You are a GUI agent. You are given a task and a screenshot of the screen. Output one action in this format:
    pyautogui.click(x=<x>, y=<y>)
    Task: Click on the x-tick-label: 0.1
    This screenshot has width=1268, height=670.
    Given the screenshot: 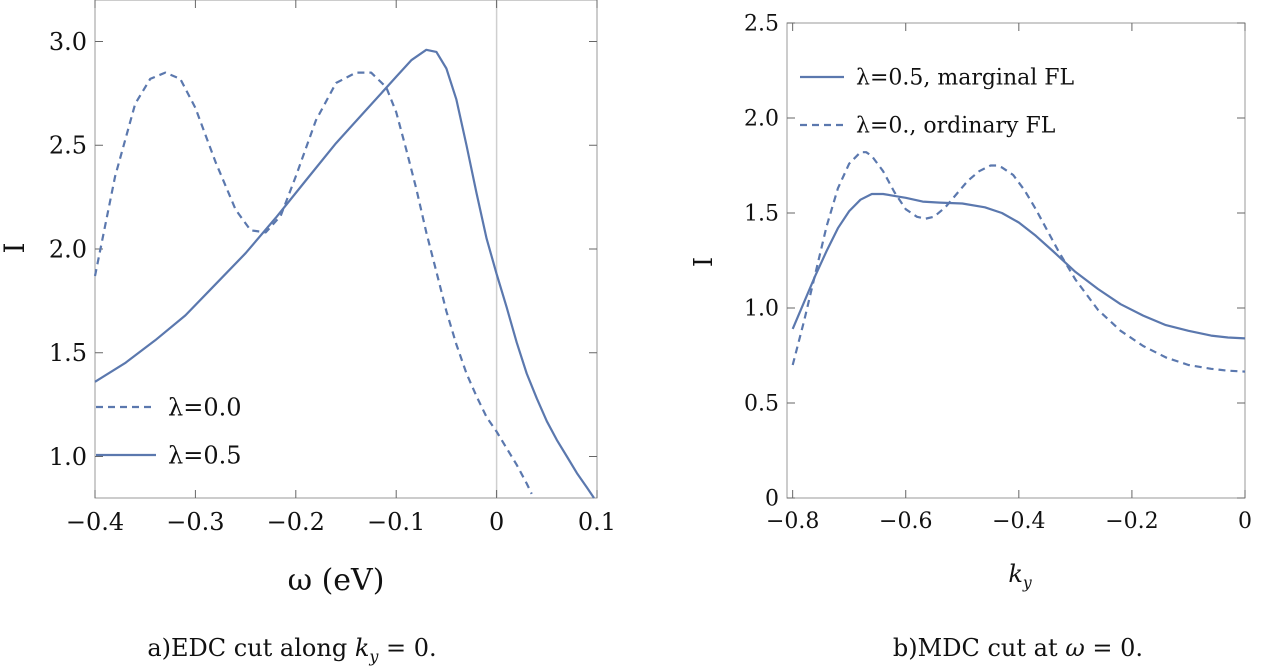 What is the action you would take?
    pyautogui.click(x=597, y=522)
    